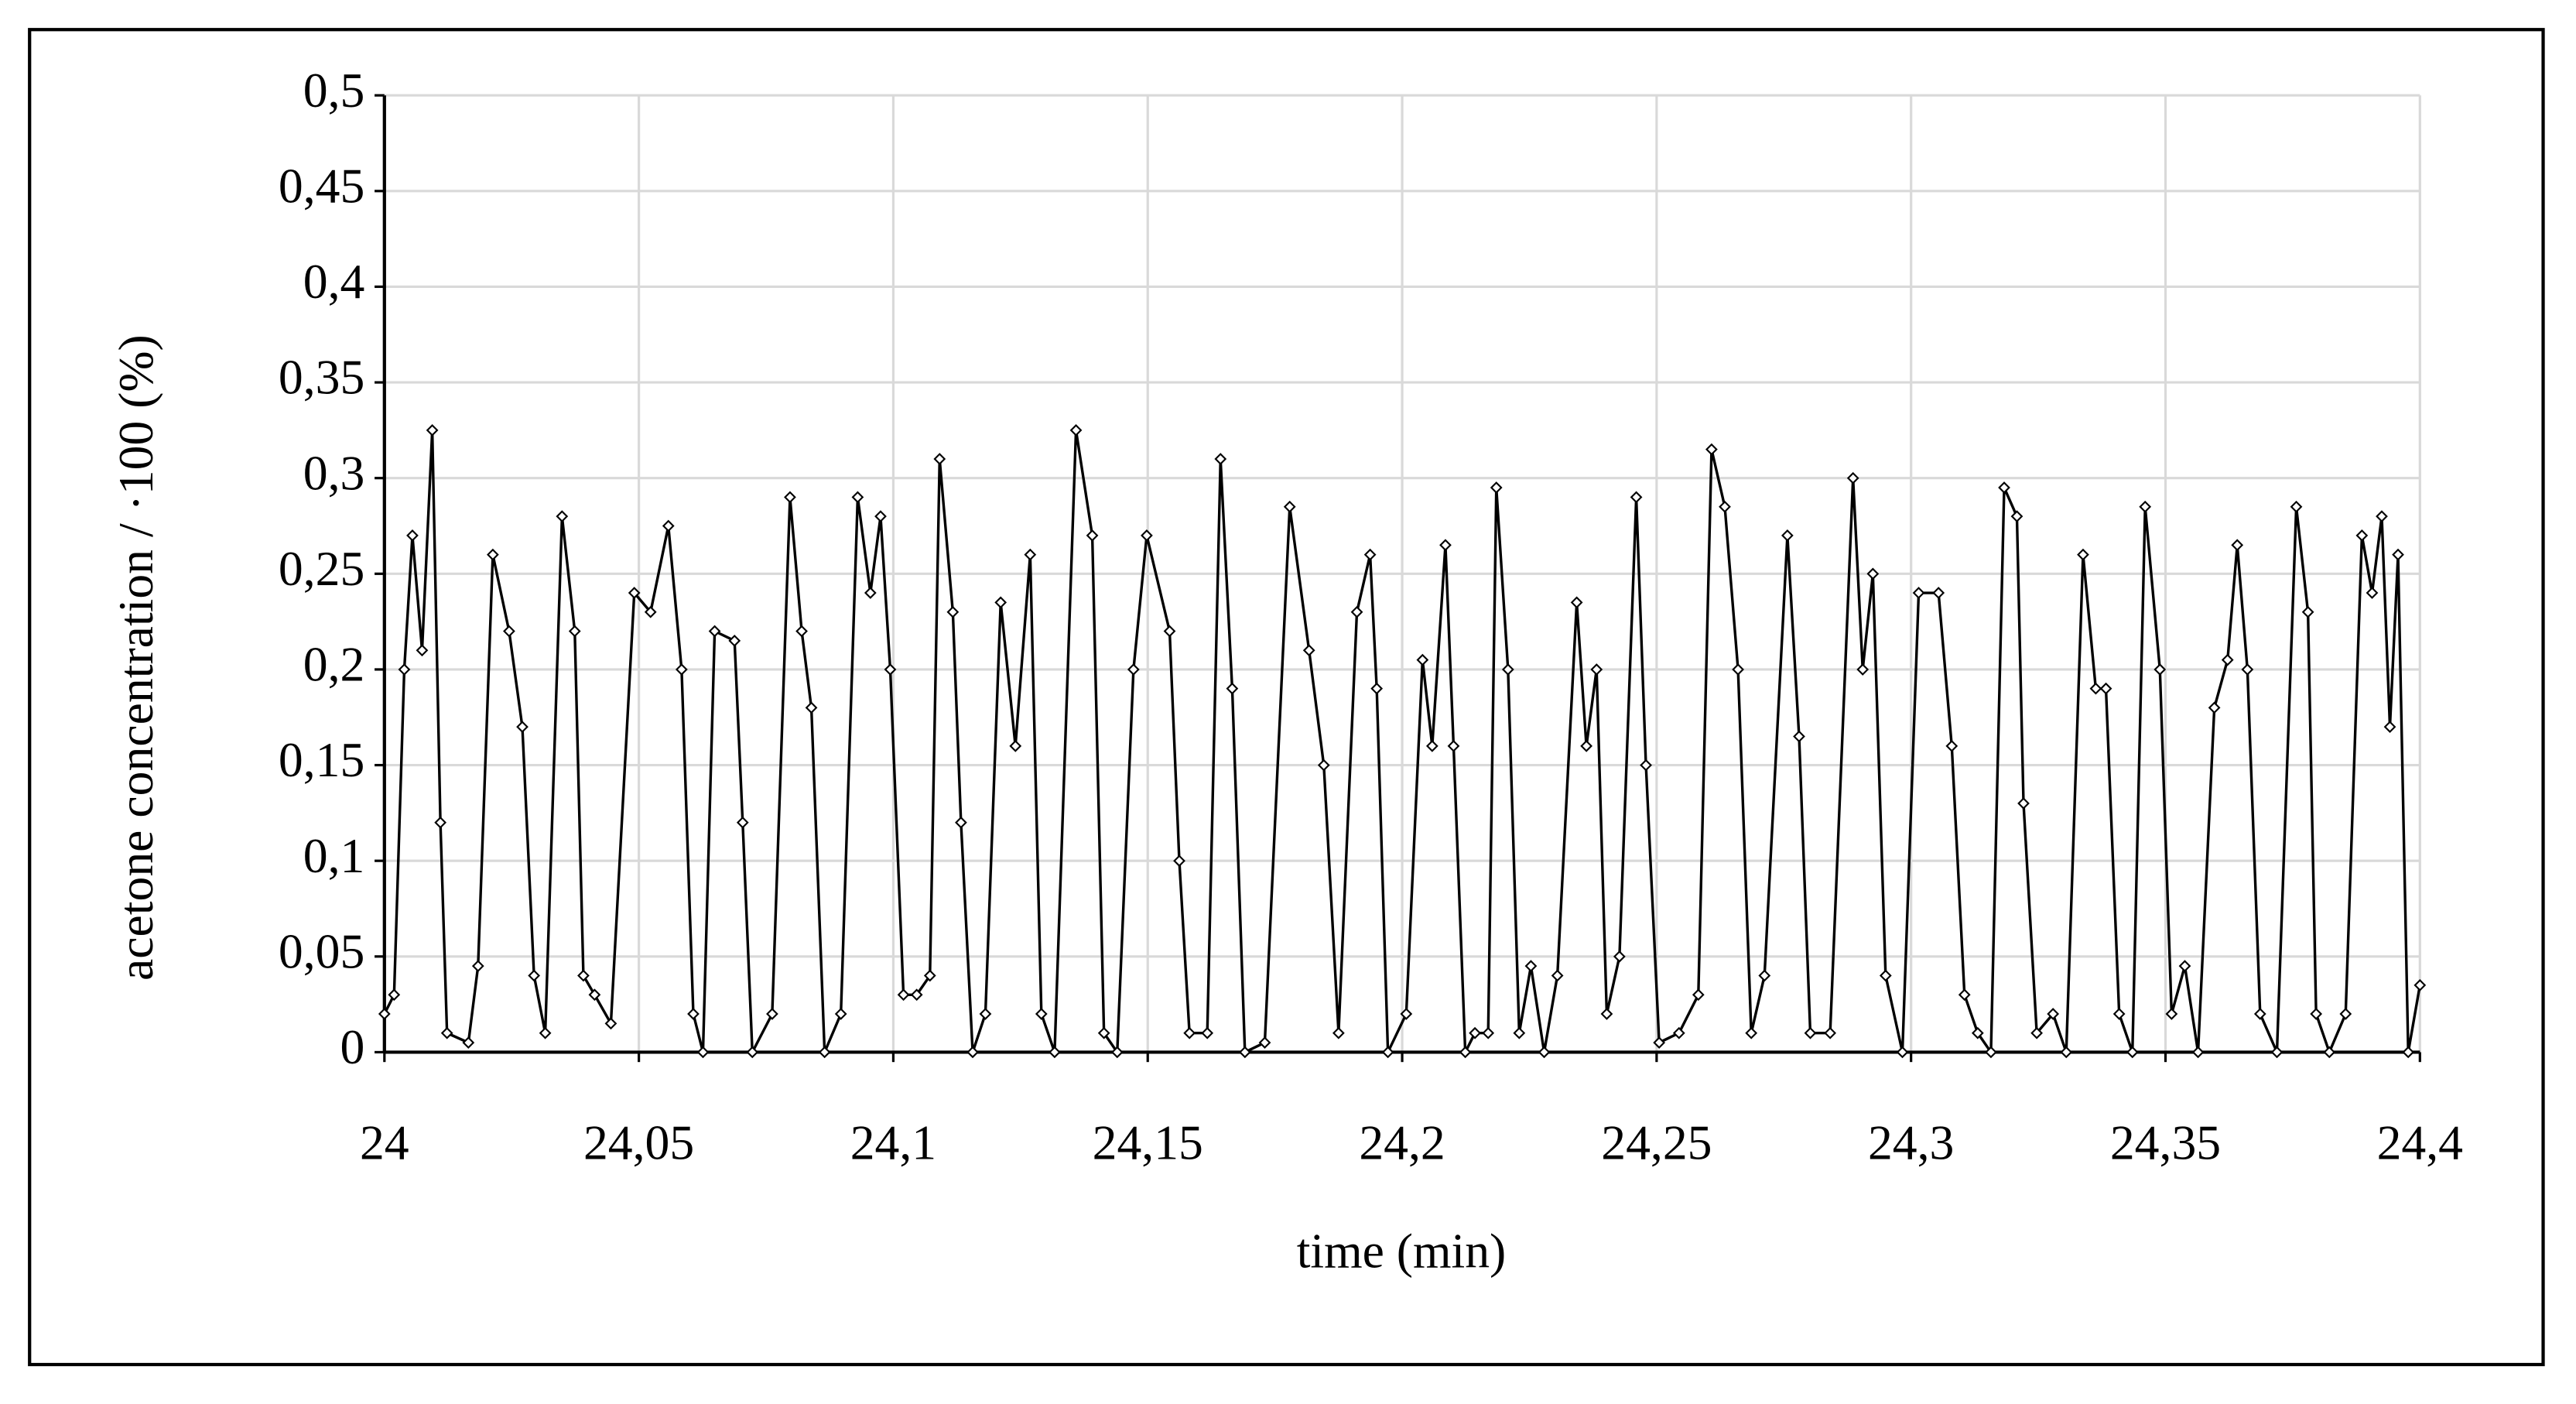  What do you see at coordinates (321, 377) in the screenshot?
I see `y-tick-label: 0,35` at bounding box center [321, 377].